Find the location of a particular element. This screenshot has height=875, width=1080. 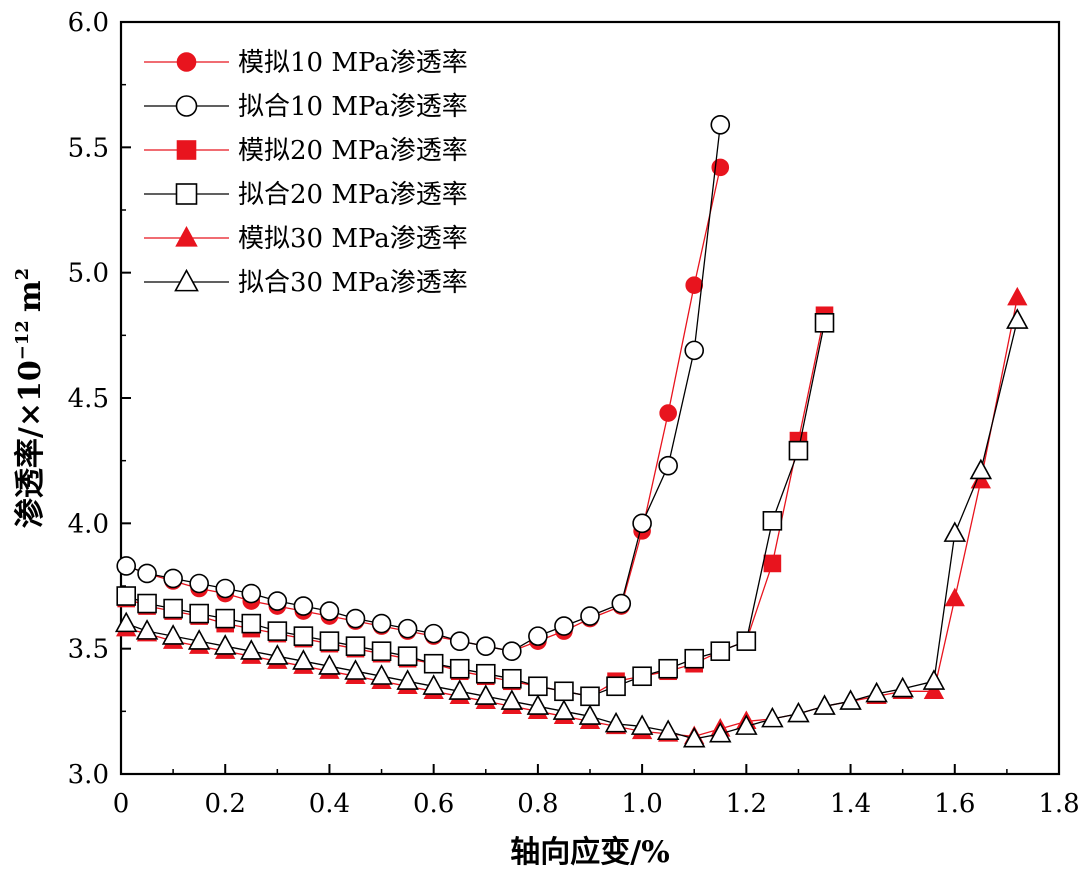

x-tick-label: 0 is located at coordinates (121, 804).